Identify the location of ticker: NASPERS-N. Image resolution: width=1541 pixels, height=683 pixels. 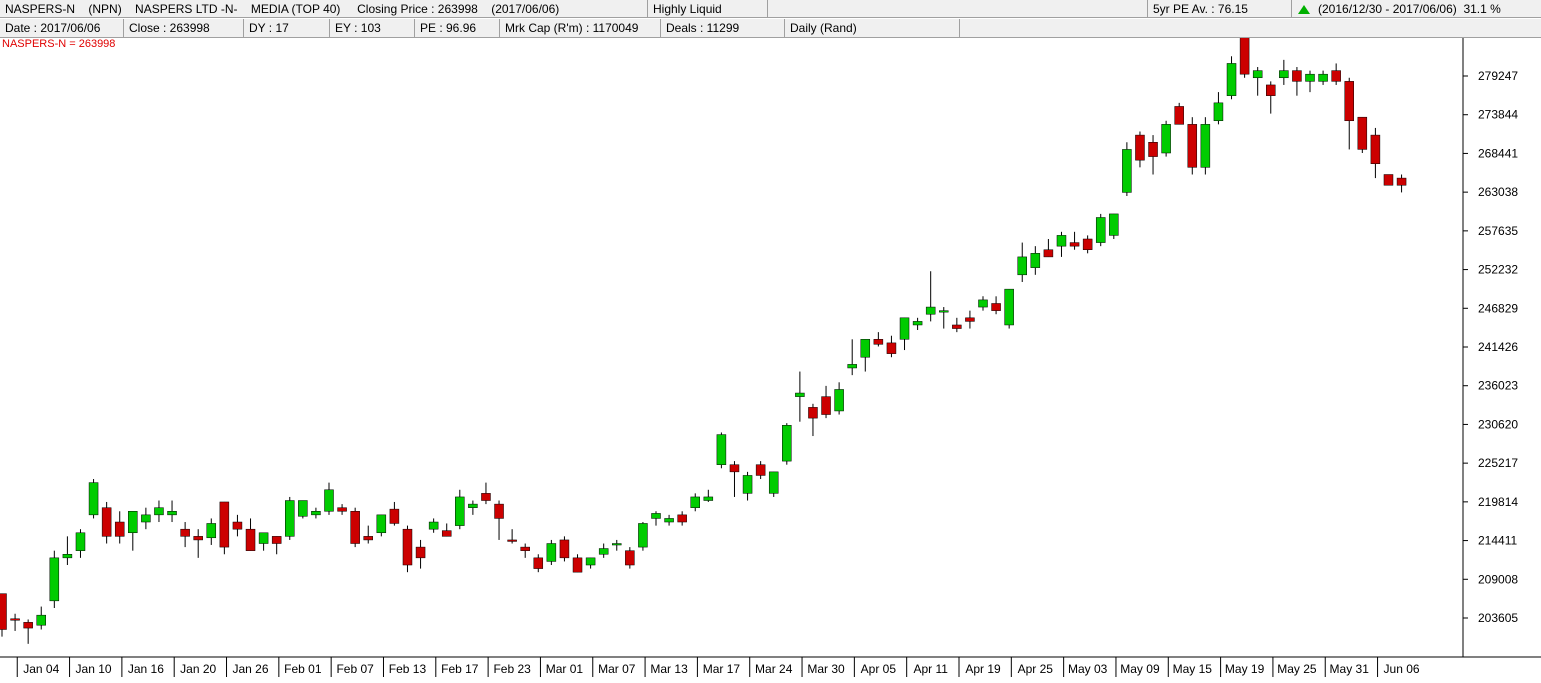
(40, 9).